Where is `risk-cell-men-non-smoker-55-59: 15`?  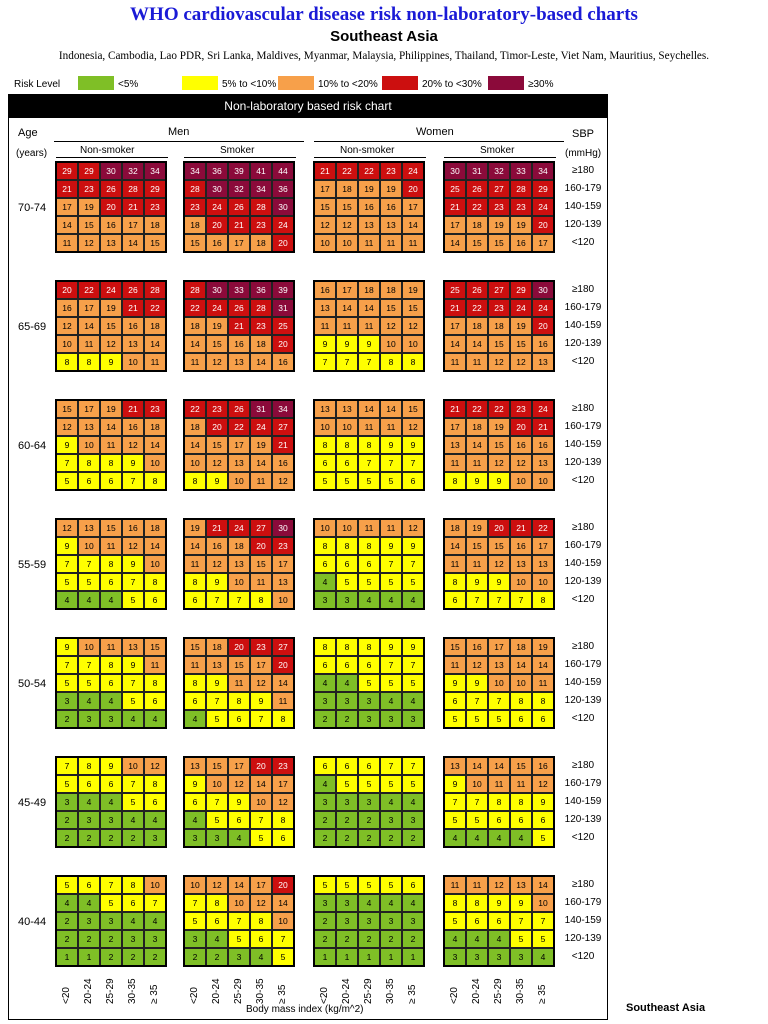 risk-cell-men-non-smoker-55-59: 15 is located at coordinates (111, 528).